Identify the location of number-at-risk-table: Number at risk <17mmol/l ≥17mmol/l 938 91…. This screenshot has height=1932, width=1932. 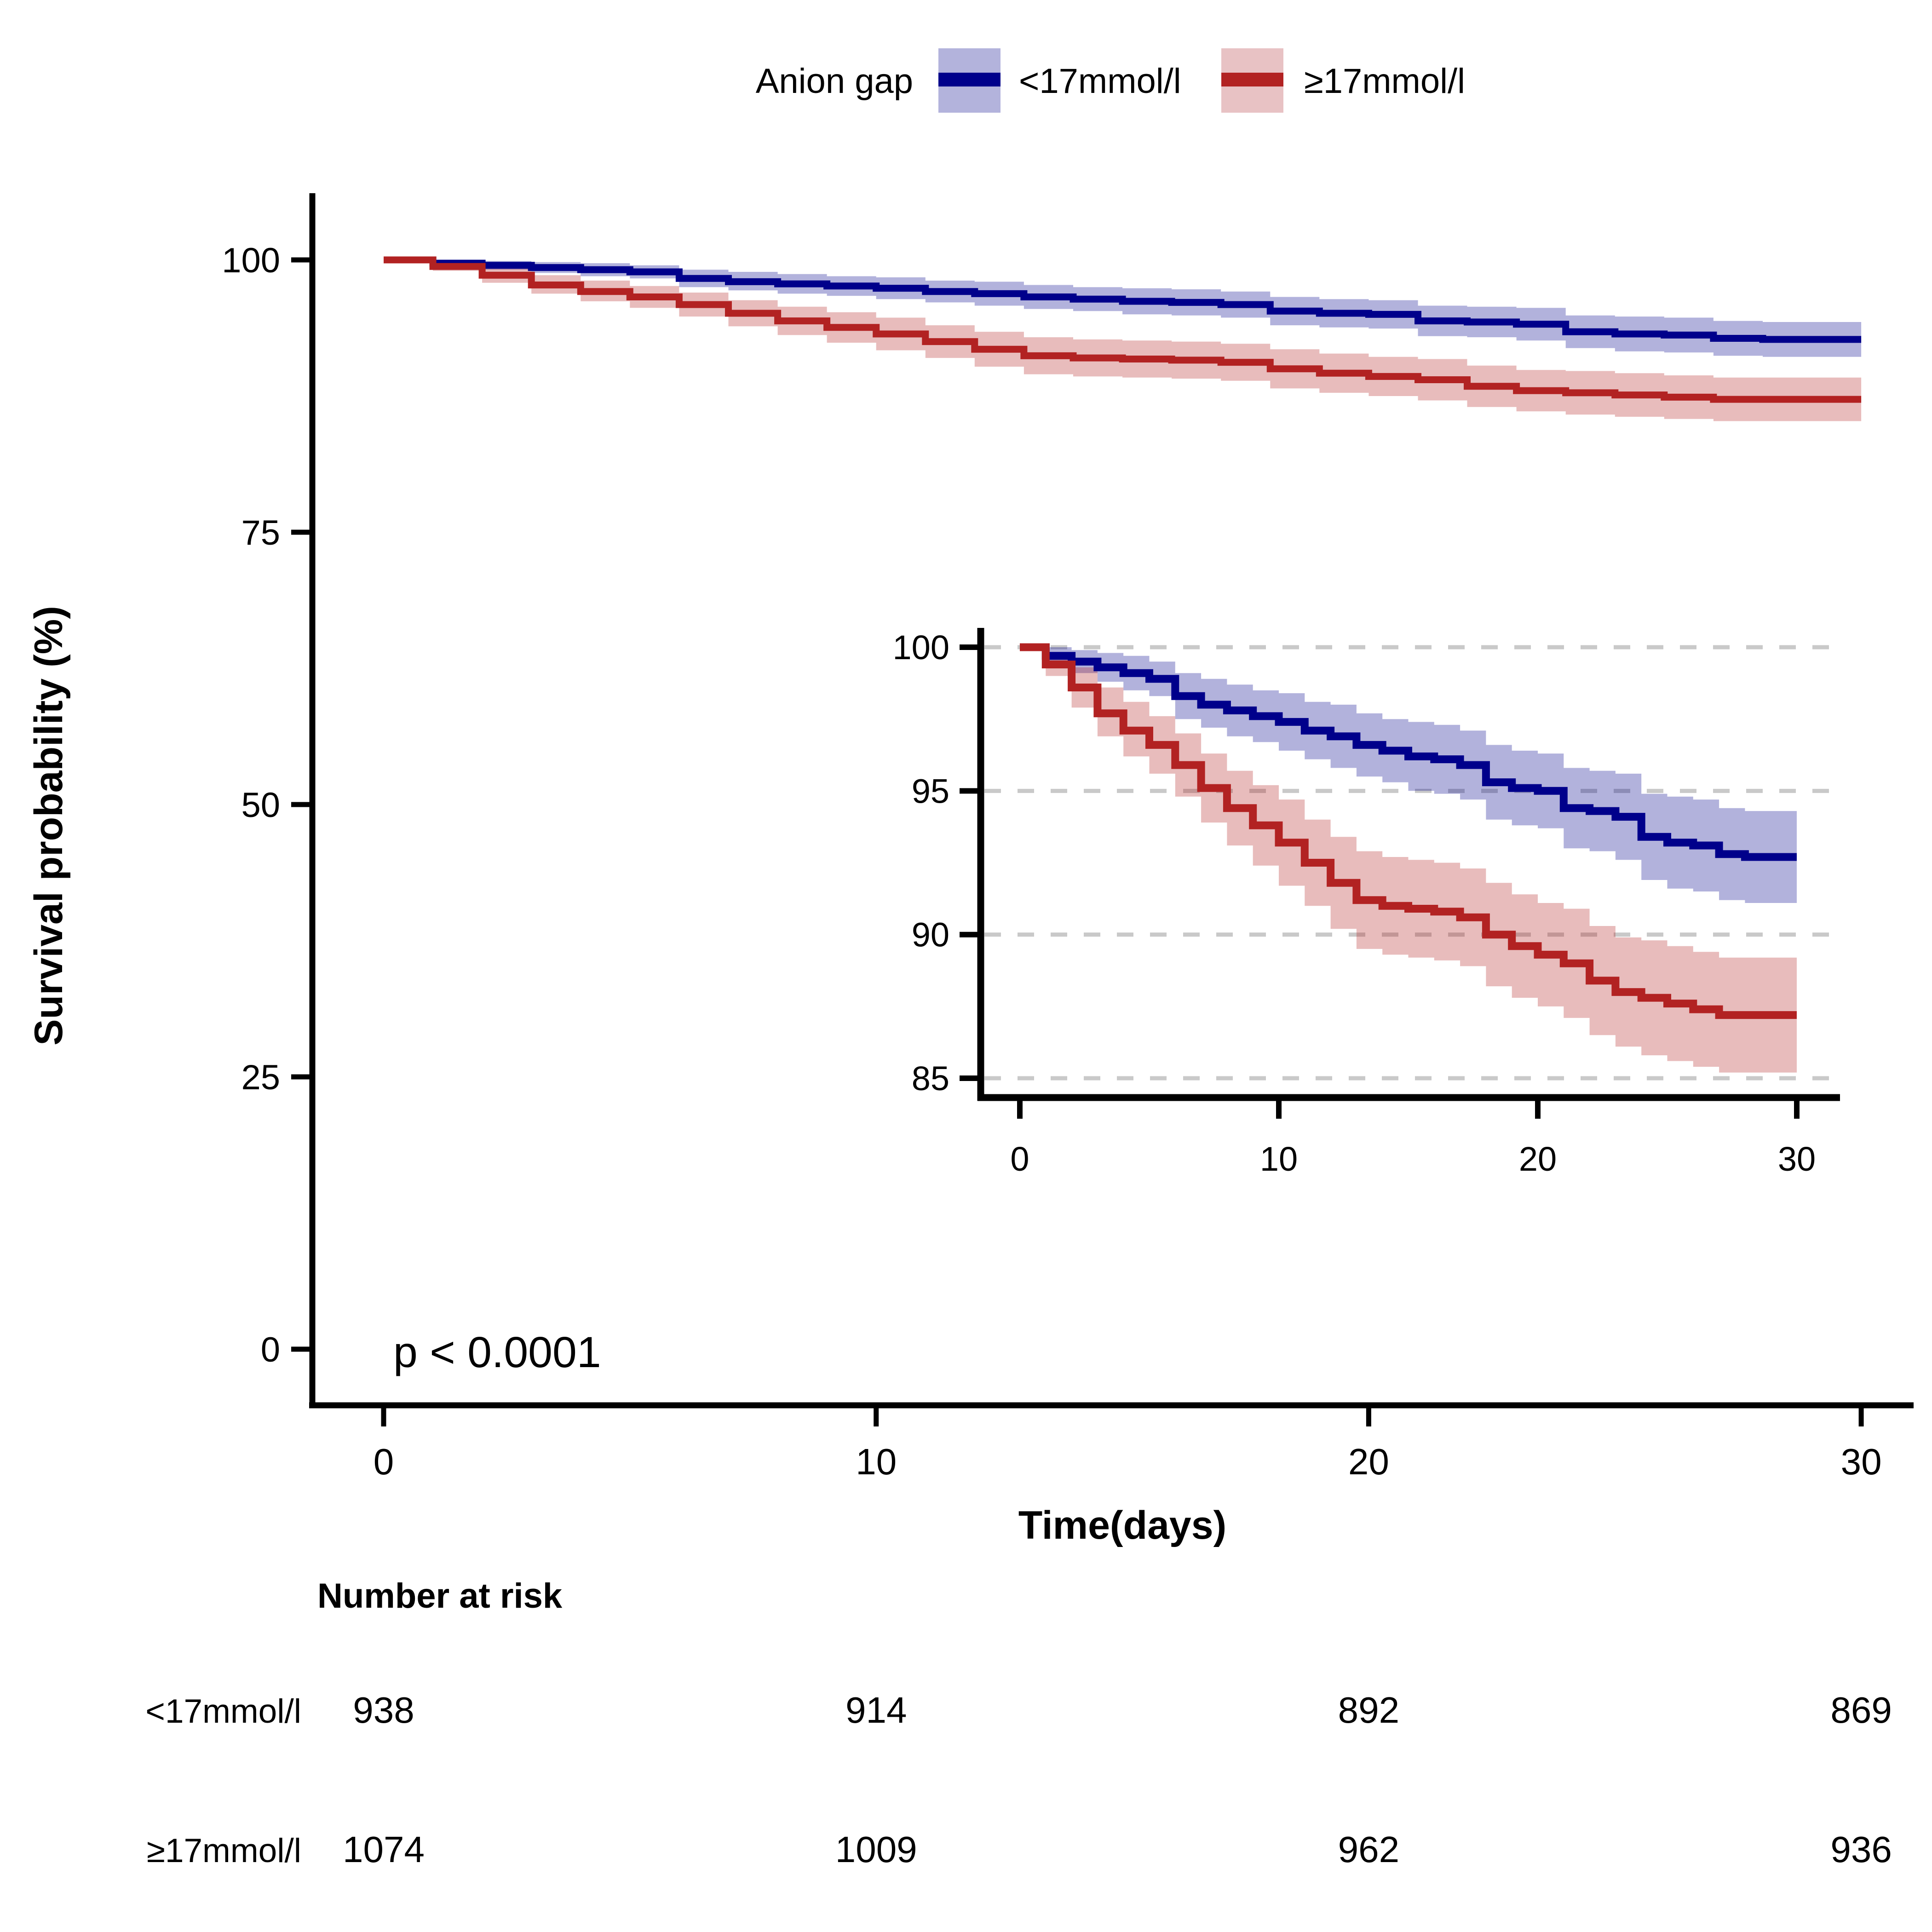
(1018, 1723).